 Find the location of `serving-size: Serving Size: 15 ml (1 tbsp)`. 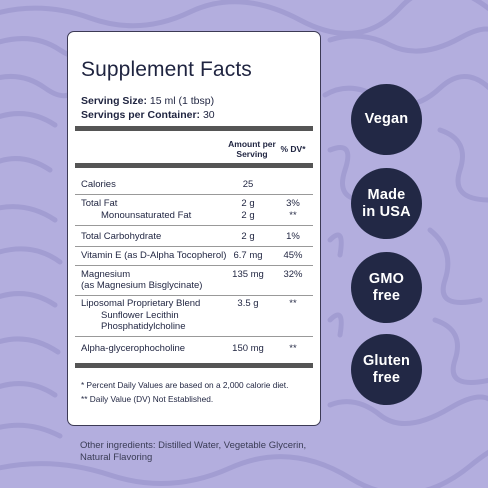

serving-size: Serving Size: 15 ml (1 tbsp) is located at coordinates (148, 101).